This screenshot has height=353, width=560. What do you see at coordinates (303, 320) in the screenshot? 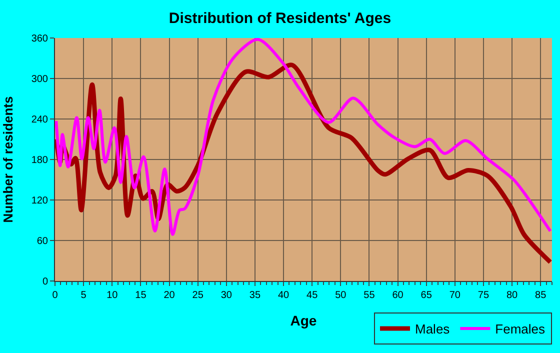
I see `x-axis-title: Age` at bounding box center [303, 320].